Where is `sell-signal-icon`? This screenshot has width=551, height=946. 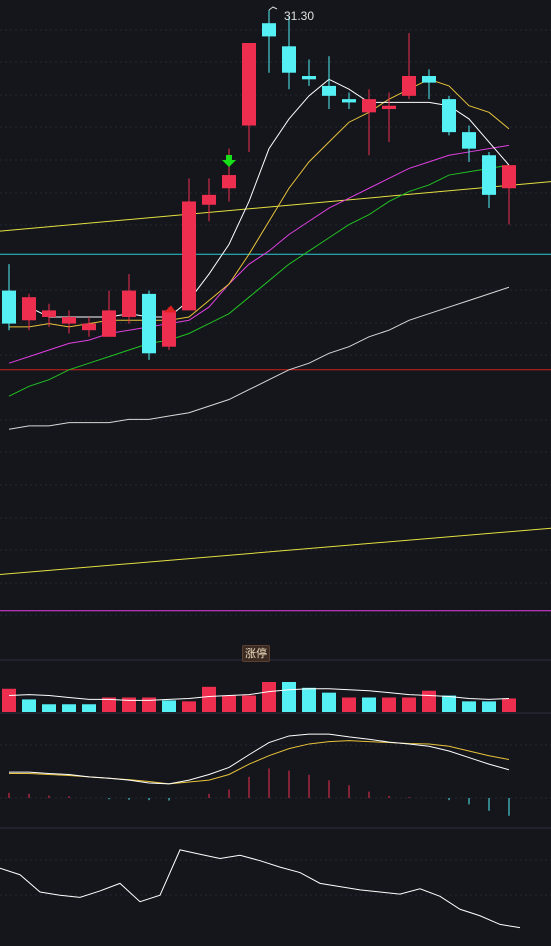
sell-signal-icon is located at coordinates (229, 161).